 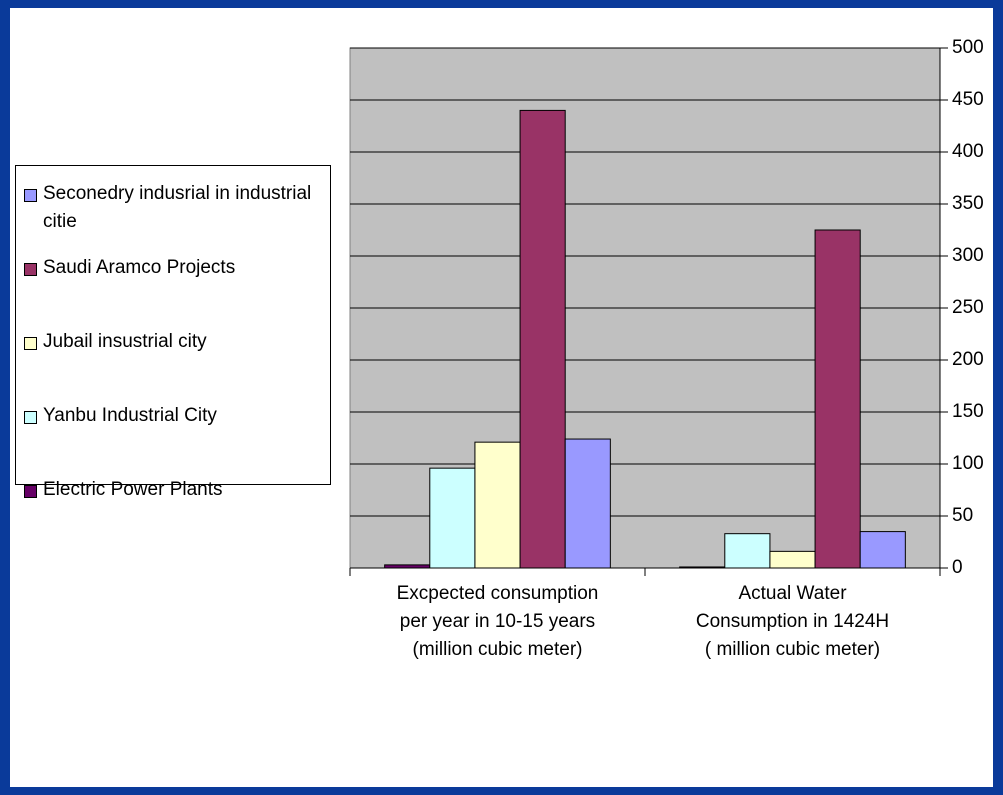 What do you see at coordinates (968, 99) in the screenshot?
I see `y-tick-label: 450` at bounding box center [968, 99].